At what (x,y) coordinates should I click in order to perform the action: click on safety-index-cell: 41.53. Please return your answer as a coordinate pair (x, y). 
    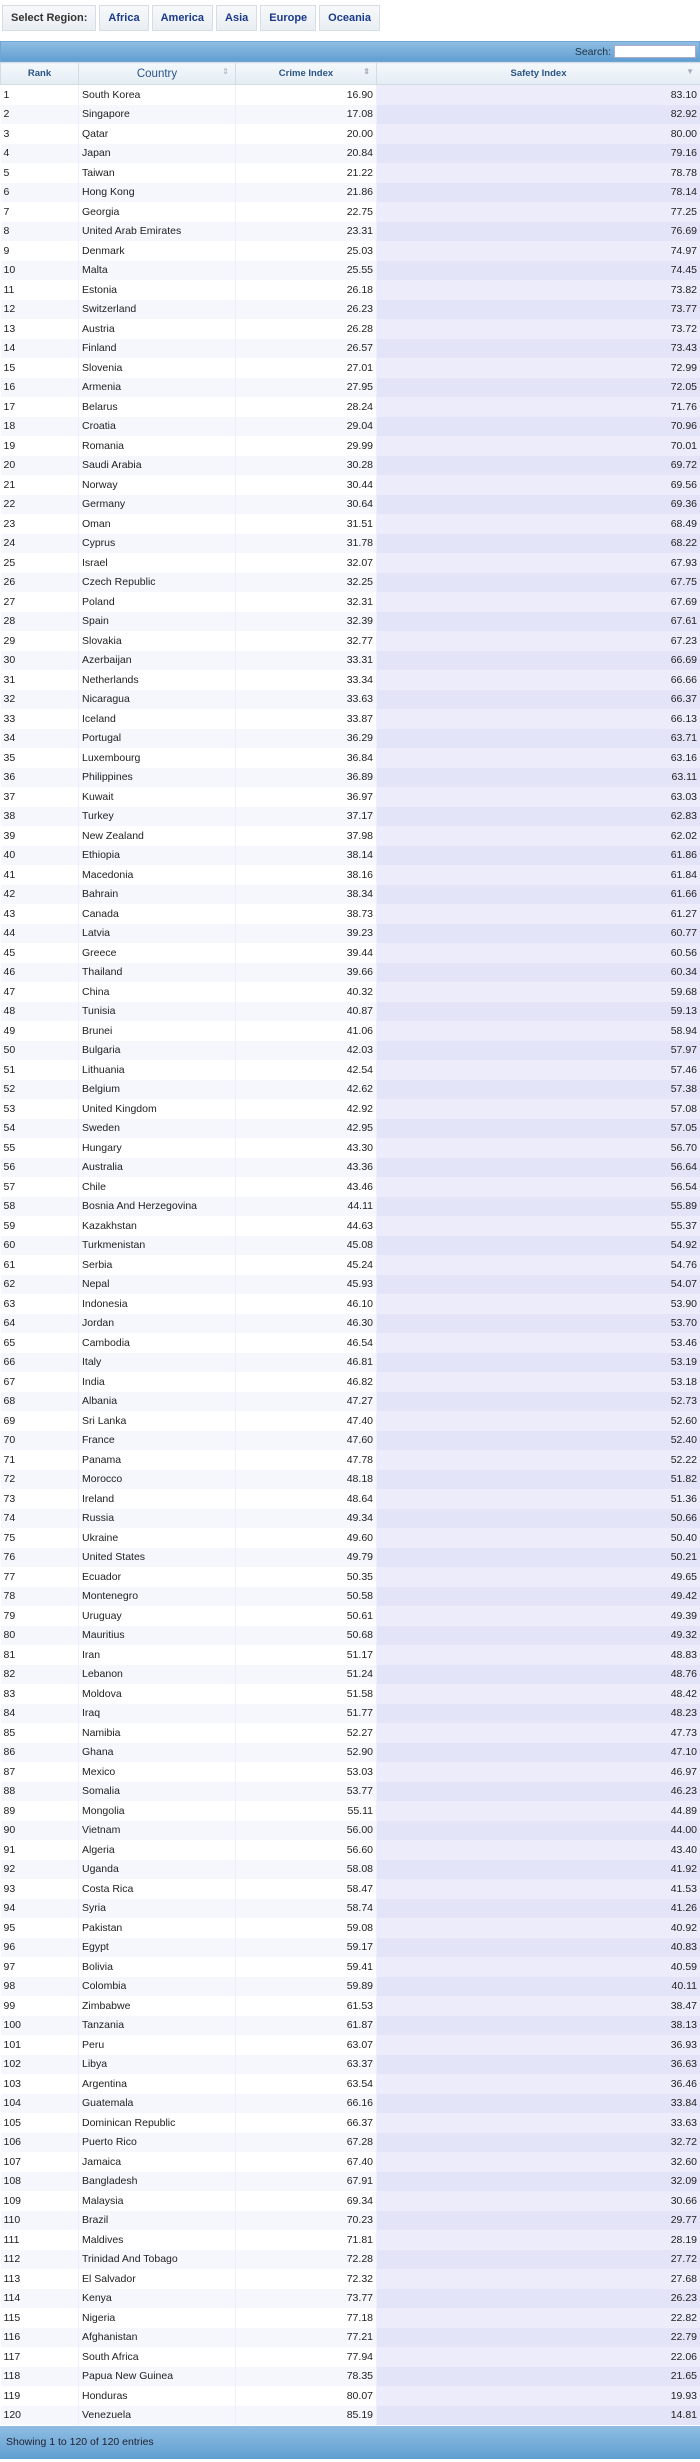
    Looking at the image, I should click on (538, 1889).